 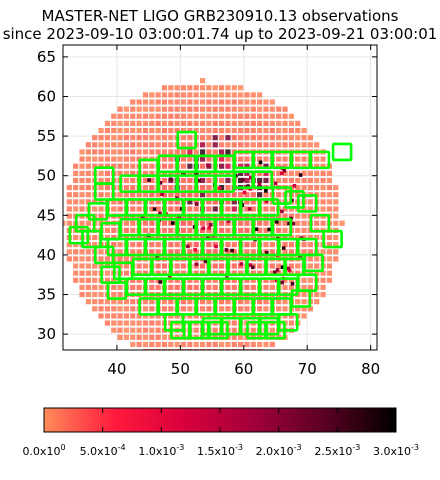 I want to click on colorbar-tick-label: 2.0x10⁻³, so click(x=279, y=450).